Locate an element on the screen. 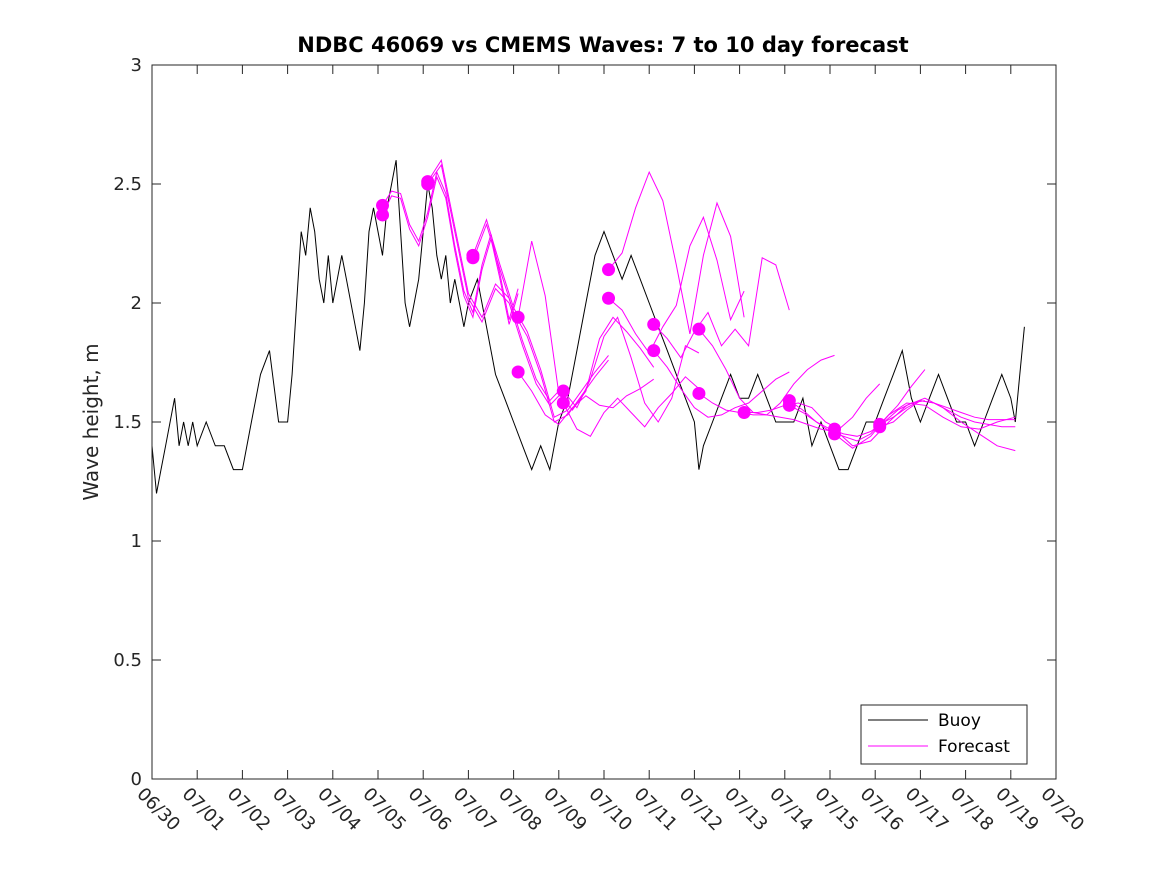 This screenshot has height=875, width=1167. x-tick-label: 07/02 is located at coordinates (249, 810).